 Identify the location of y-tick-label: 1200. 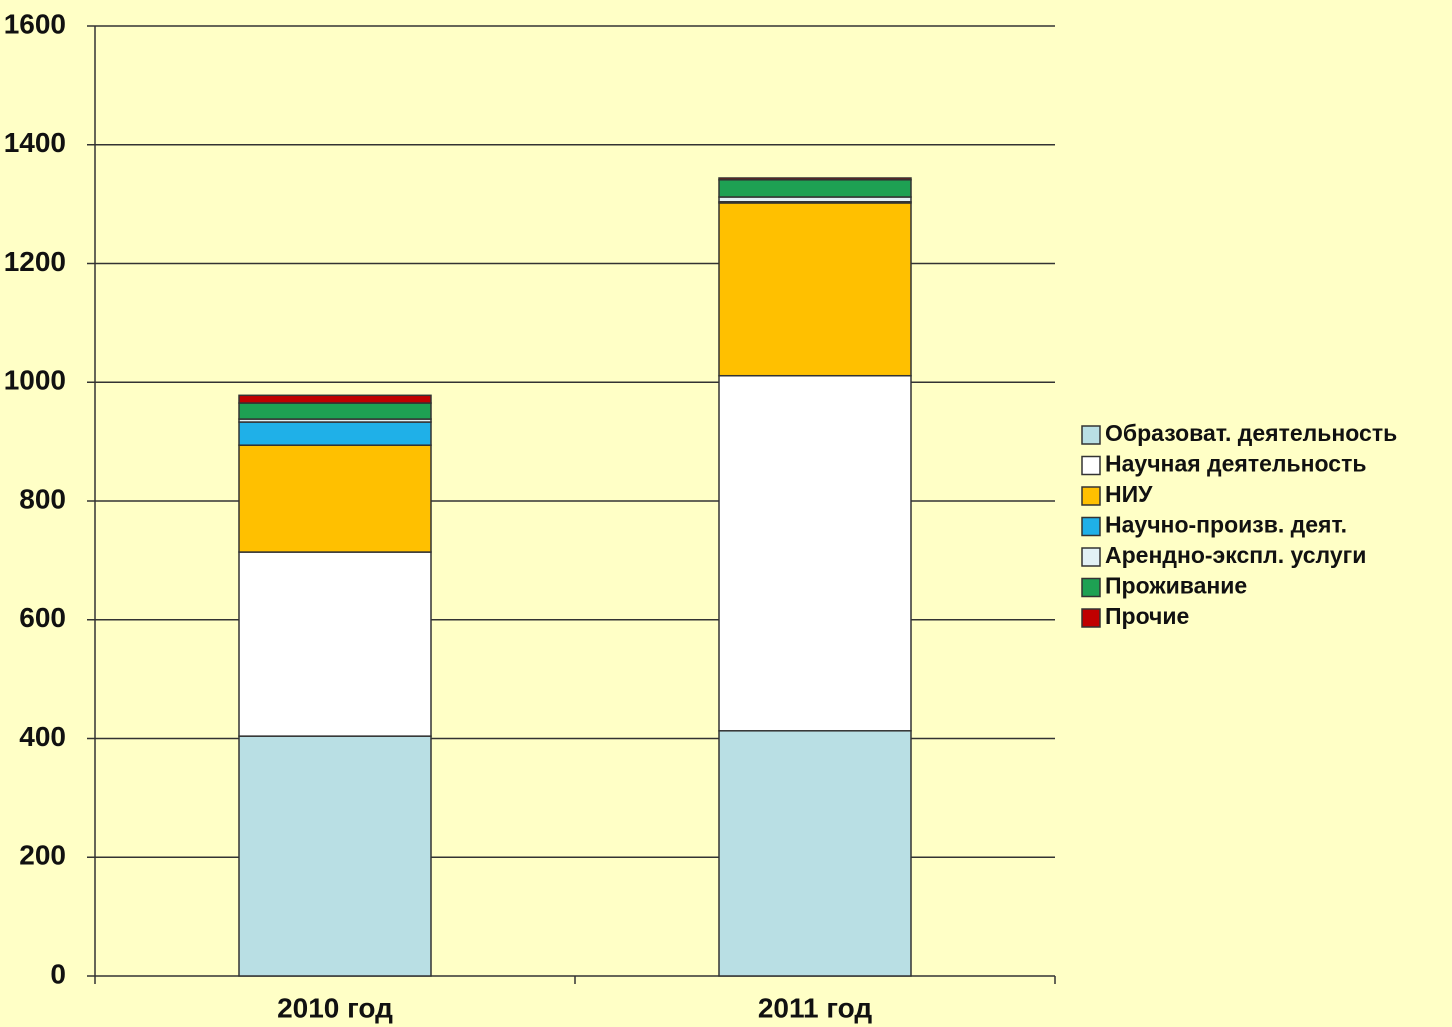
(35, 261).